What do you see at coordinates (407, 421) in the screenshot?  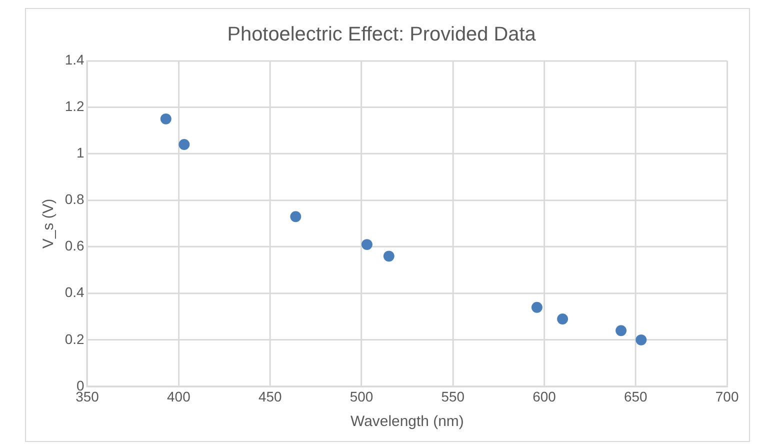 I see `x-axis-title: Wavelength (nm)` at bounding box center [407, 421].